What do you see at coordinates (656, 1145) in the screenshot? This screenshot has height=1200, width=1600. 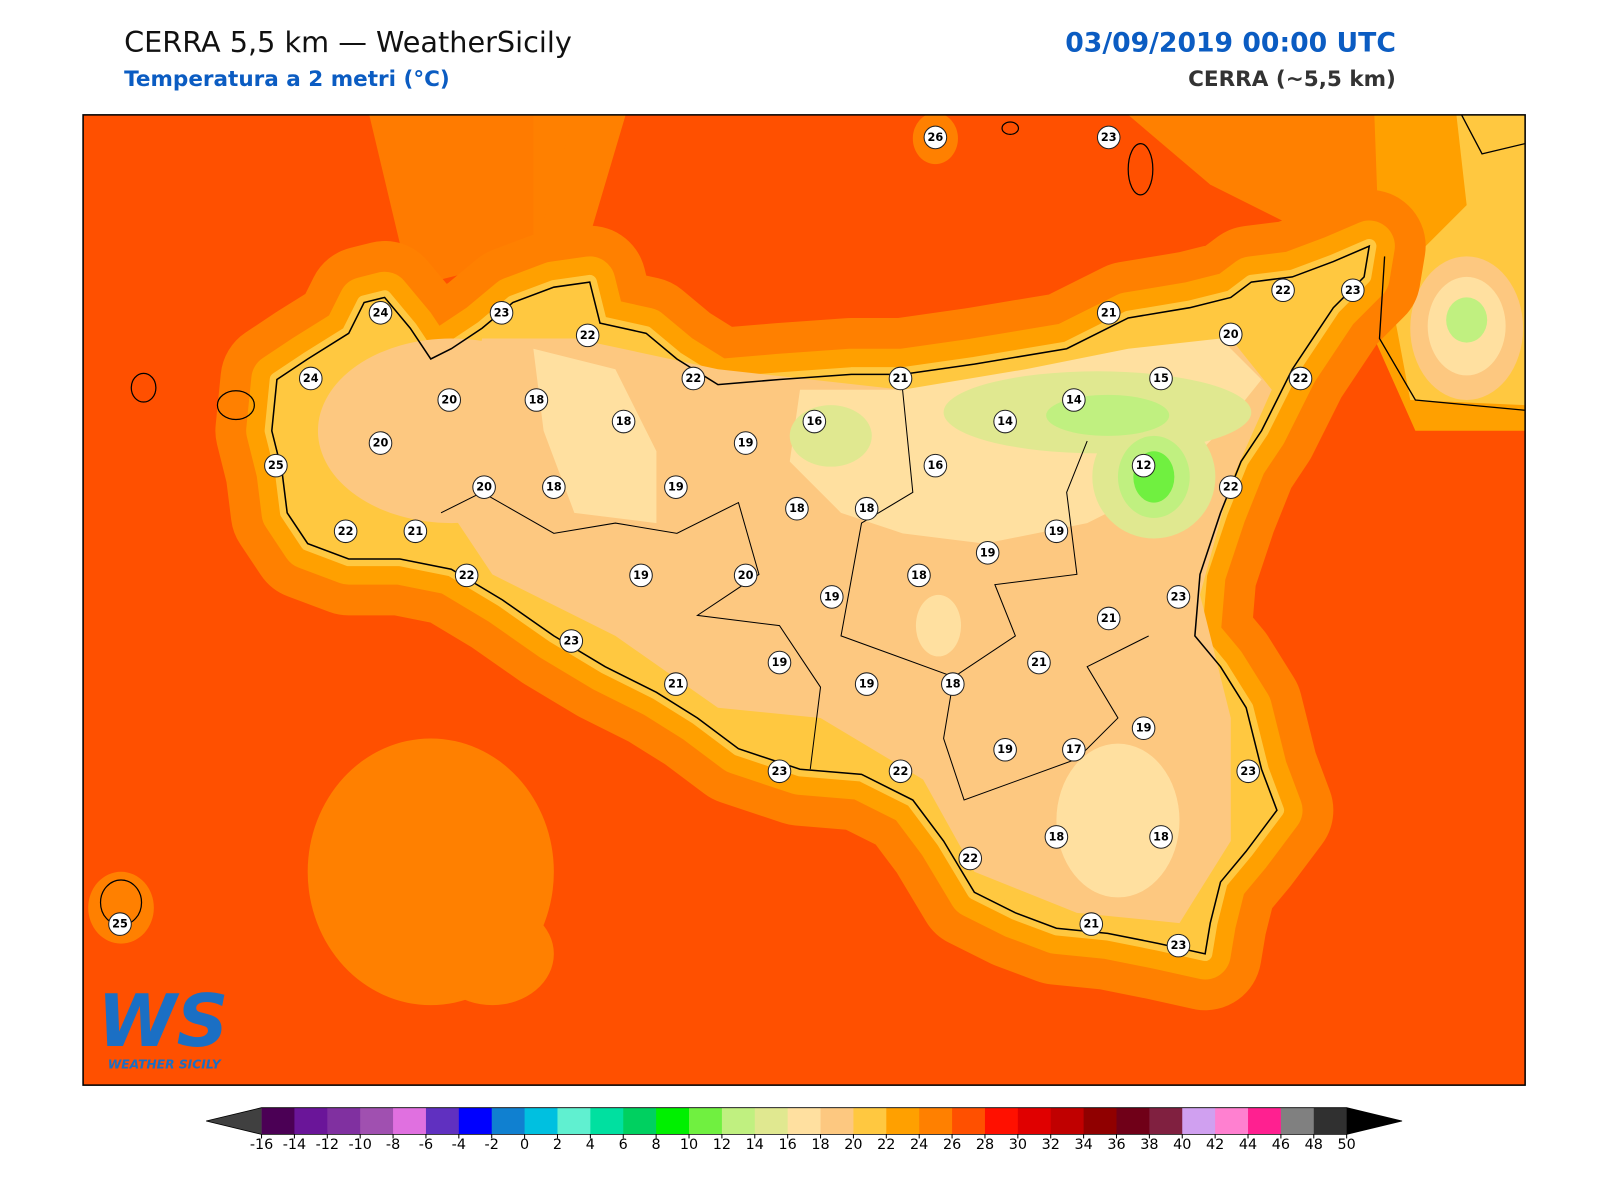 I see `colorbar-tick-label: 8` at bounding box center [656, 1145].